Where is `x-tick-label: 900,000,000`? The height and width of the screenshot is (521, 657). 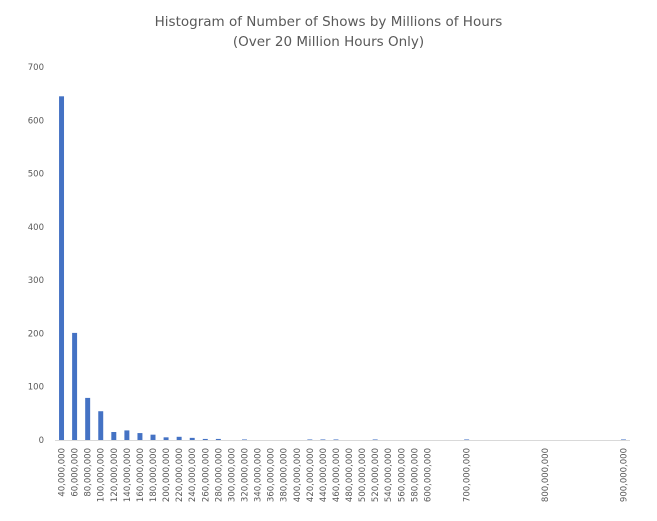 x-tick-label: 900,000,000 is located at coordinates (624, 475).